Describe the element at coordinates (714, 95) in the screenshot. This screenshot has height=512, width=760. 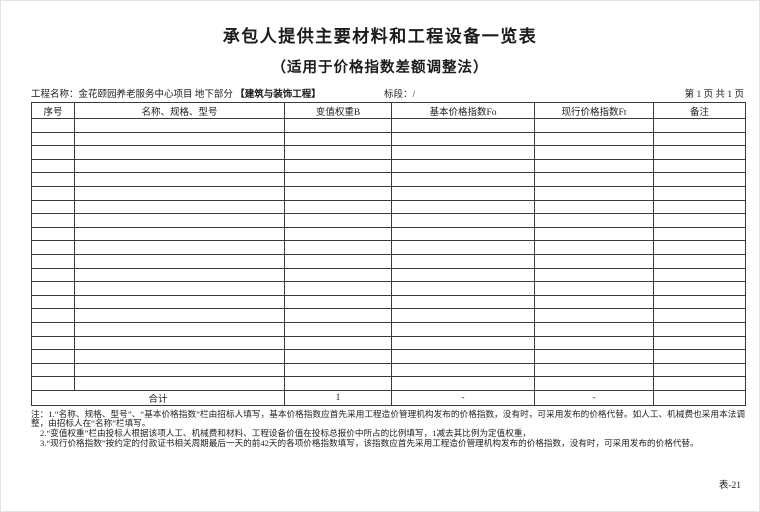
I see `page-indicator: 第 1 页 共 1 页` at that location.